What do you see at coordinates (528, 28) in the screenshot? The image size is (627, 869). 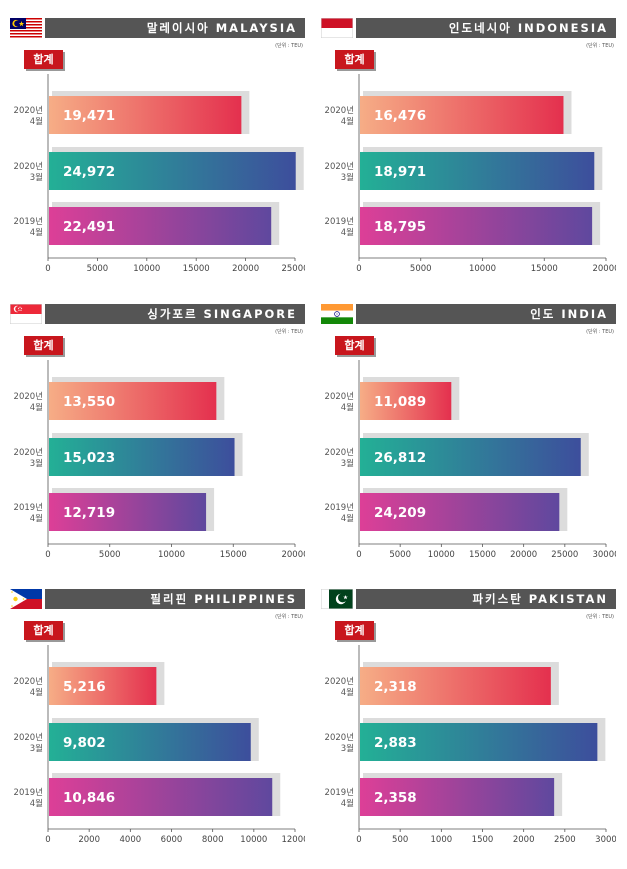 I see `panel-title: 인도네시아 INDONESIA` at bounding box center [528, 28].